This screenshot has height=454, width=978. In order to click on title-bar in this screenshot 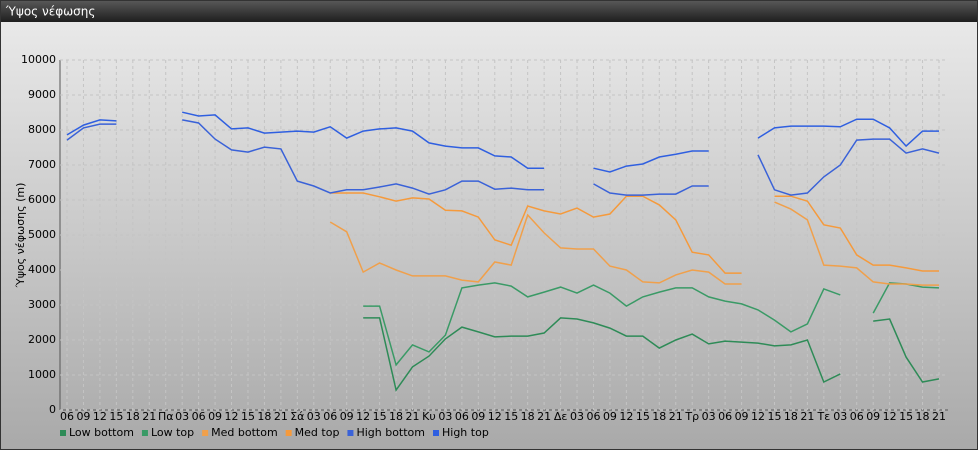, I will do `click(489, 11)`.